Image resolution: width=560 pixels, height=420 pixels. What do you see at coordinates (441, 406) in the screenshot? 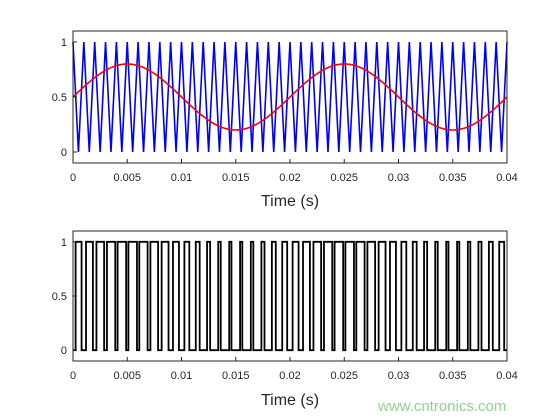
I see `watermark: www.cntronics.com` at bounding box center [441, 406].